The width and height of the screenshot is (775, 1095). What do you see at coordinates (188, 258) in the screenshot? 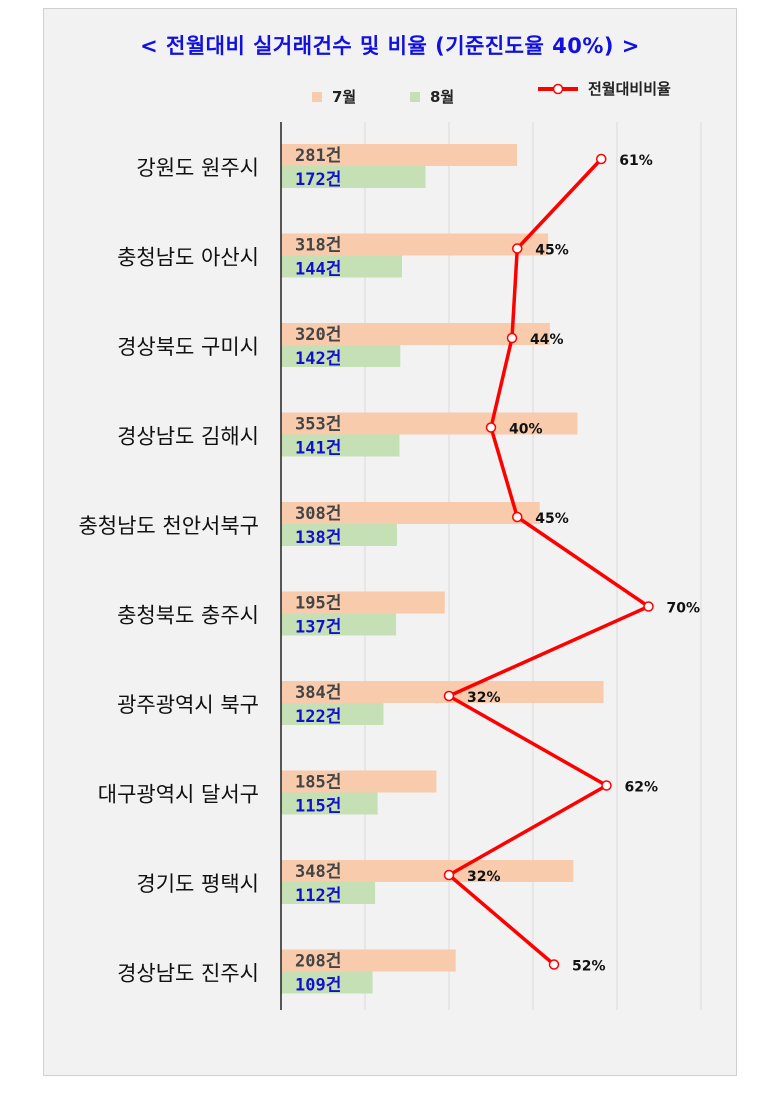
I see `category-label: 충청남도 아산시` at bounding box center [188, 258].